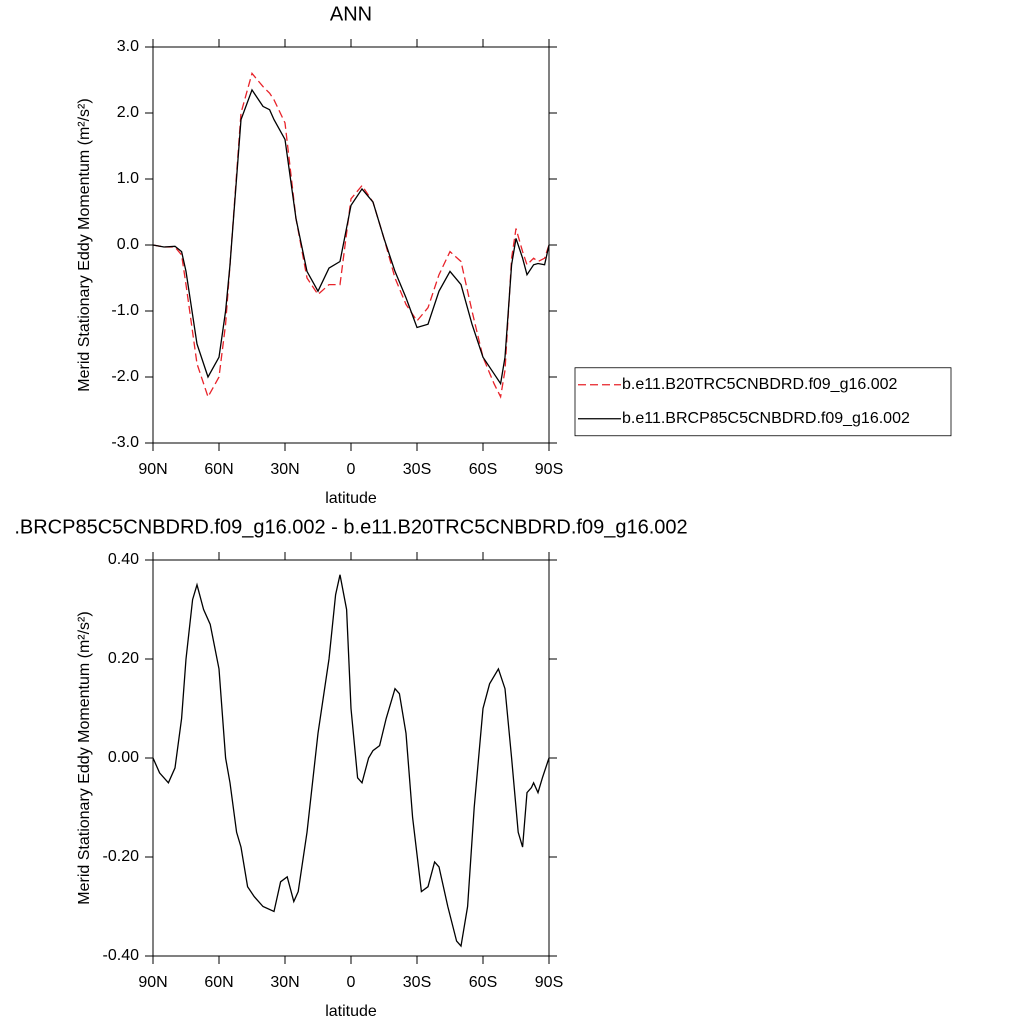 The height and width of the screenshot is (1024, 1024). I want to click on y-tick-label: 3.0, so click(128, 46).